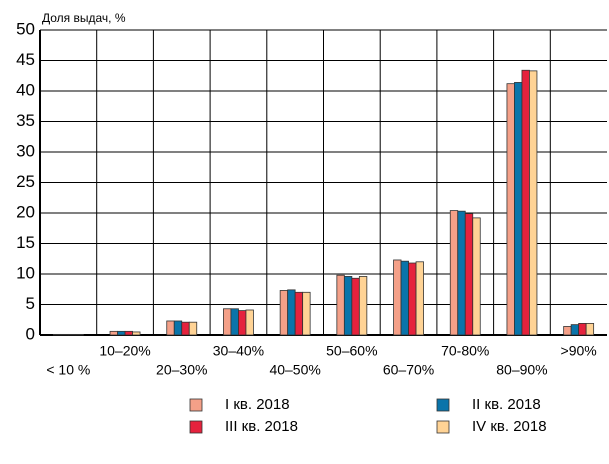 The image size is (609, 464). Describe the element at coordinates (25, 28) in the screenshot. I see `y-tick-label: 50` at that location.